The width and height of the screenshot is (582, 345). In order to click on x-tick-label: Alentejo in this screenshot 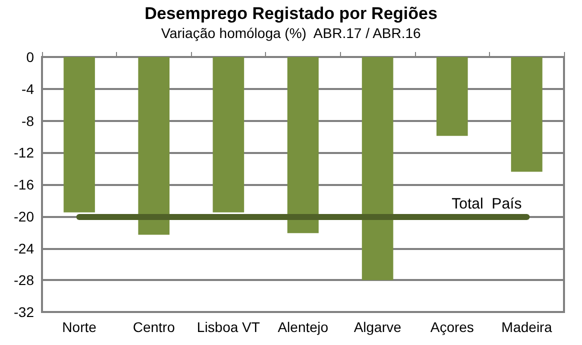, I will do `click(303, 327)`.